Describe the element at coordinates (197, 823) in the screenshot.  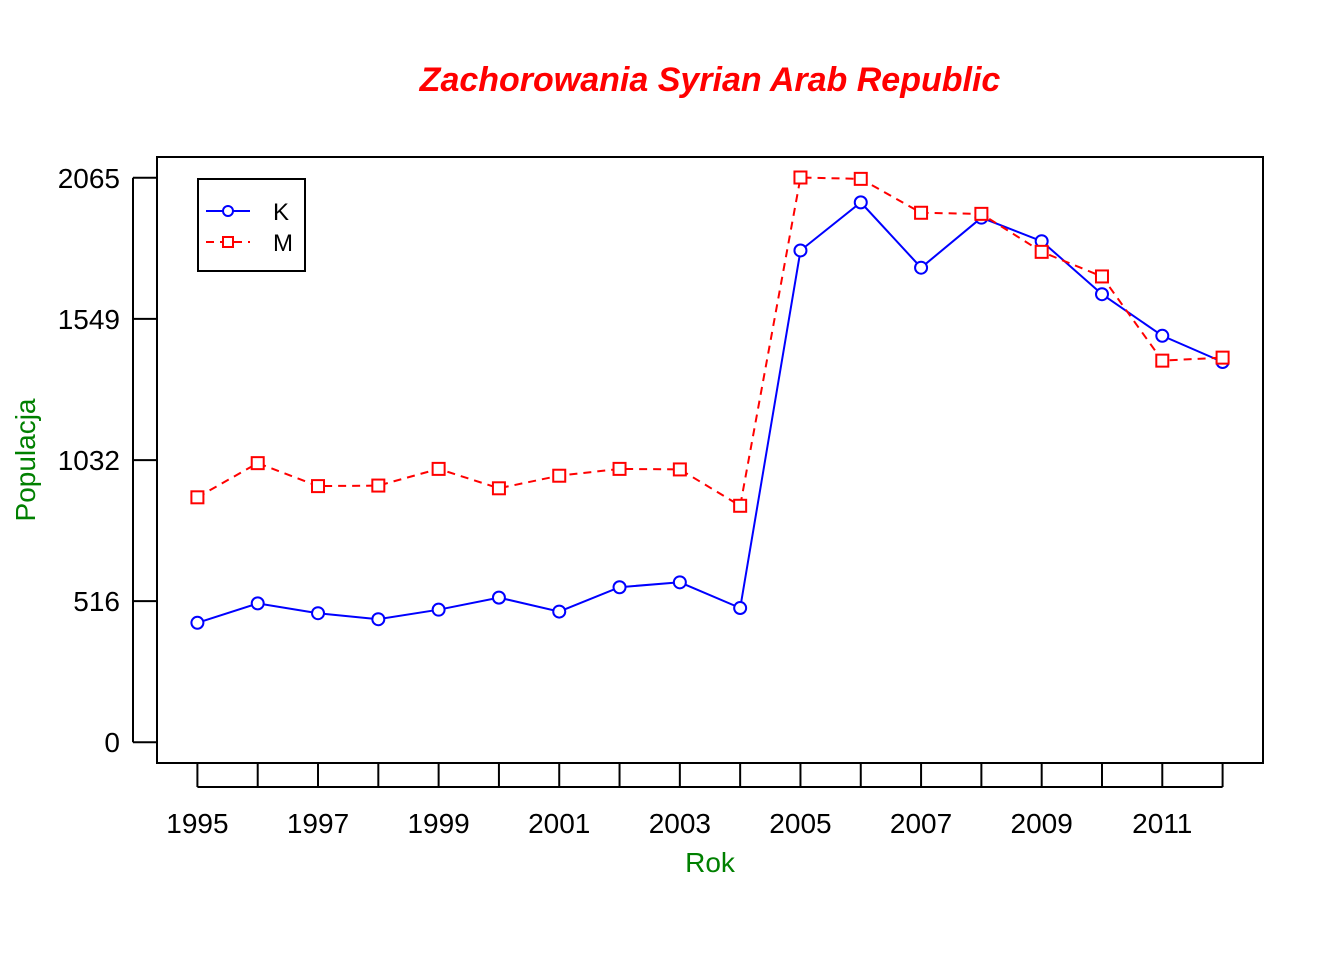
I see `x-tick-label: 1995` at that location.